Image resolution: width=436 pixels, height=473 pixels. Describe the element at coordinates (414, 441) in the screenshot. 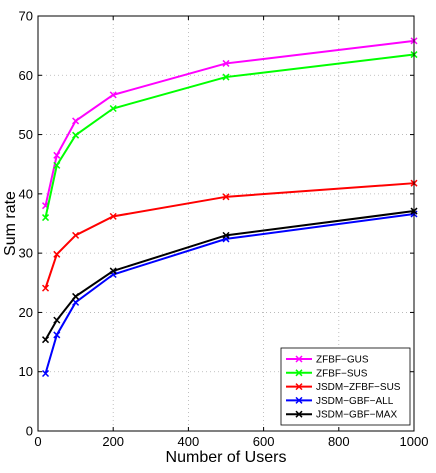

I see `x-tick-label: 1000` at that location.